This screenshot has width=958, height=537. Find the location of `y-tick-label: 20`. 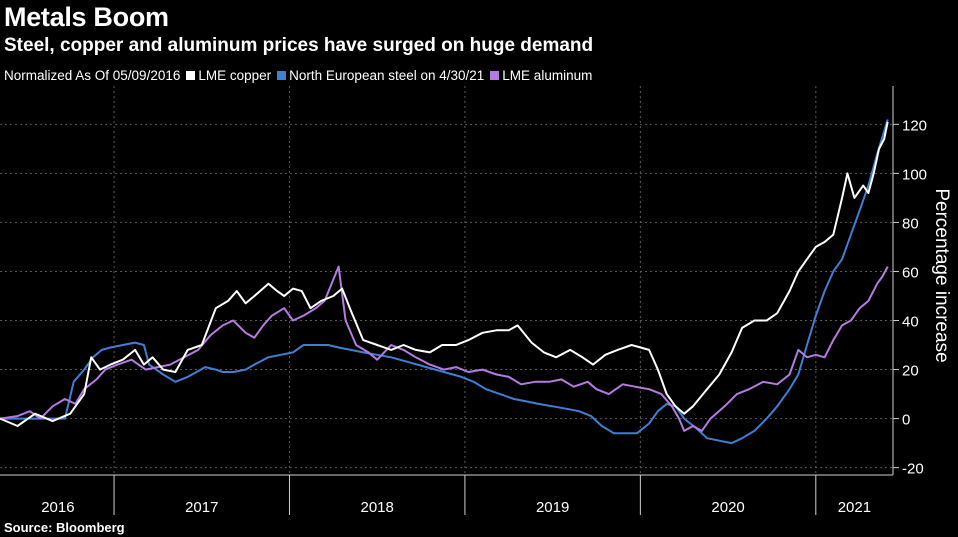

y-tick-label: 20 is located at coordinates (910, 371).